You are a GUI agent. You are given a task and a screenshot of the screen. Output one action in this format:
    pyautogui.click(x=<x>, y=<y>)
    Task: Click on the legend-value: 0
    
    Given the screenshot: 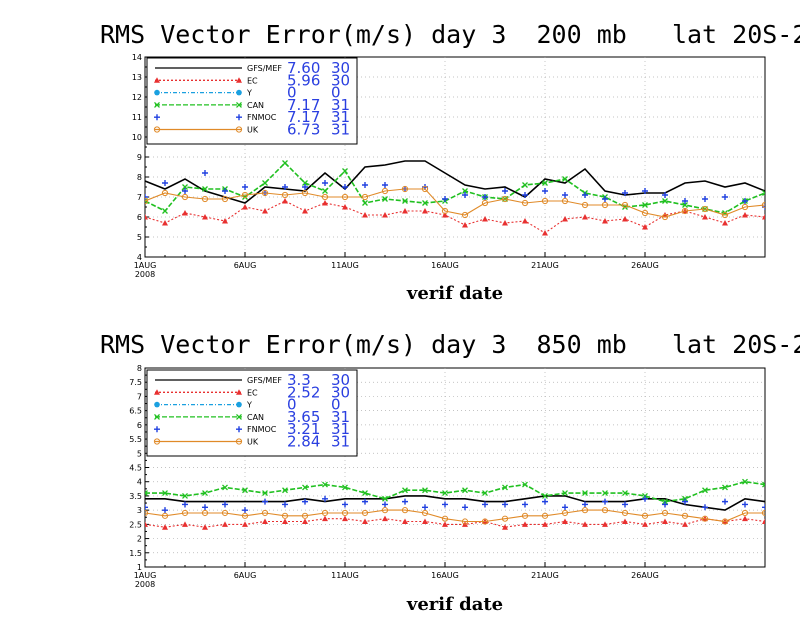 What is the action you would take?
    pyautogui.click(x=292, y=405)
    